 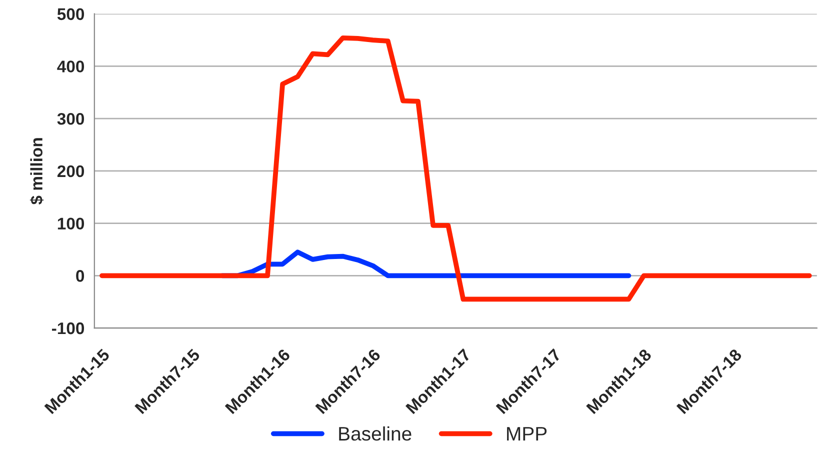 I want to click on y-tick-label: 300, so click(x=70, y=118).